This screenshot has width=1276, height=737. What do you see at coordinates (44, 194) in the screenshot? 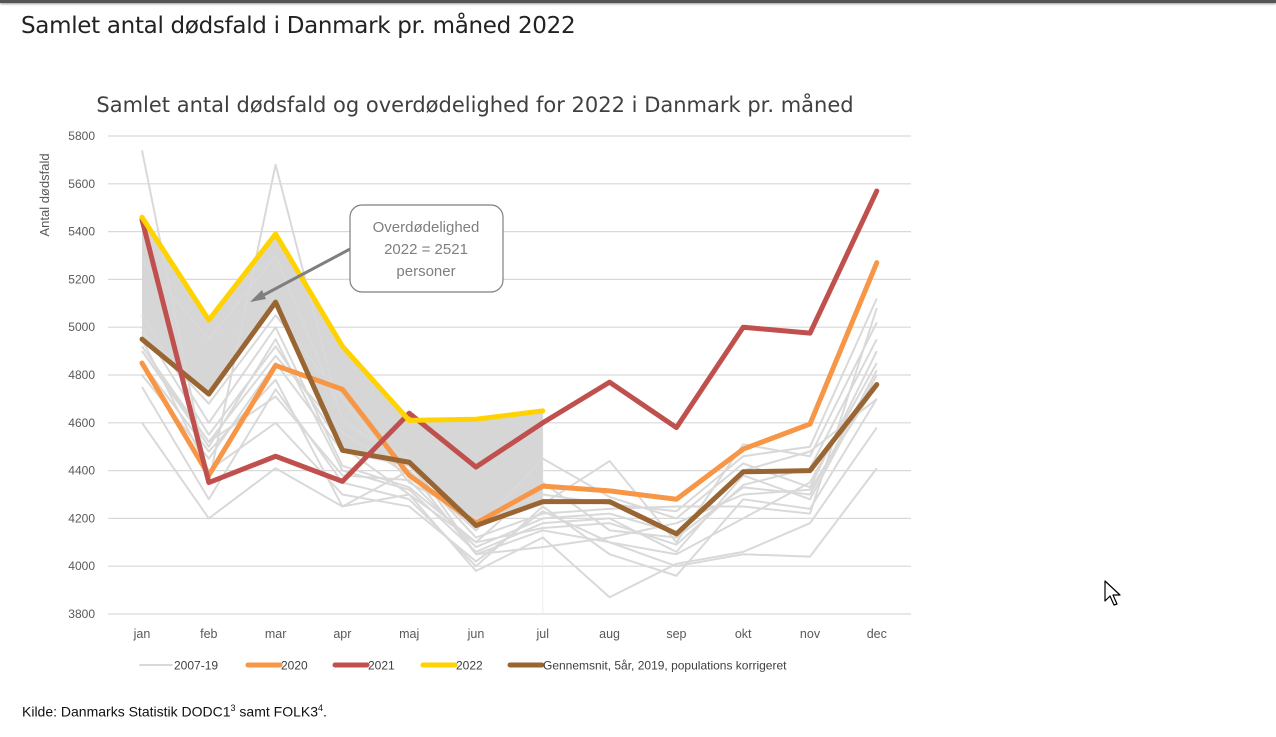
I see `y-axis-label: Antal dødsfald` at bounding box center [44, 194].